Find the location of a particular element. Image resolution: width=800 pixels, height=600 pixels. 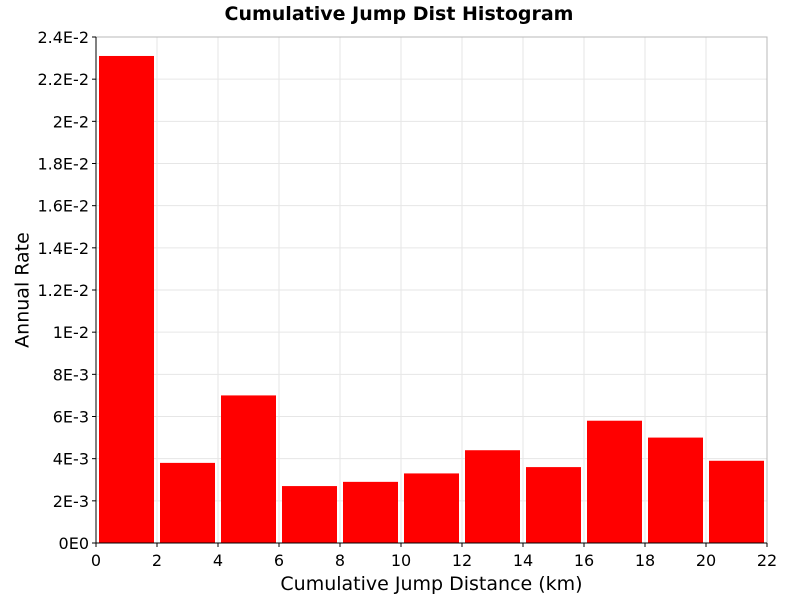

y-tick-label: 6E-3 is located at coordinates (71, 417).